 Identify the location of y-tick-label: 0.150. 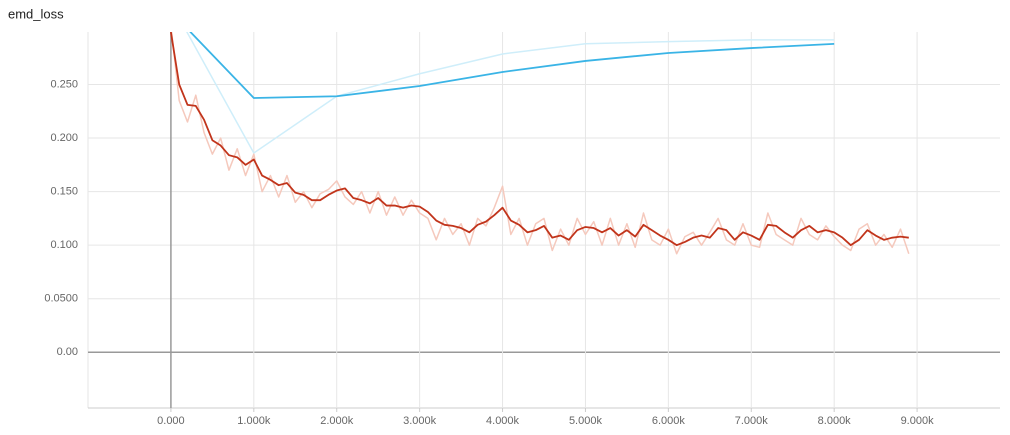
(64, 192).